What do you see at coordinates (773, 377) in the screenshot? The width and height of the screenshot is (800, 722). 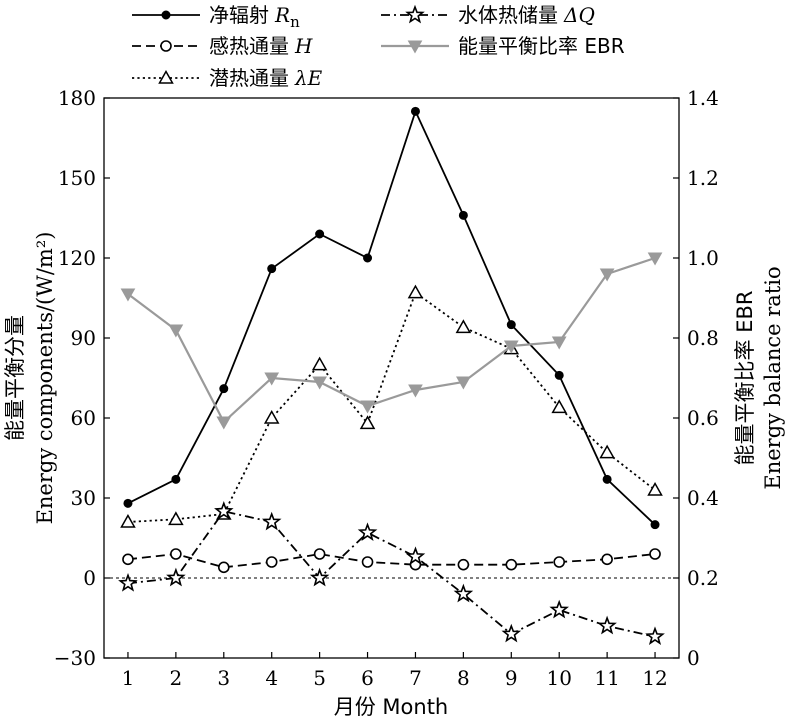 I see `y-axis-right-label-en: Energy balance ratio` at bounding box center [773, 377].